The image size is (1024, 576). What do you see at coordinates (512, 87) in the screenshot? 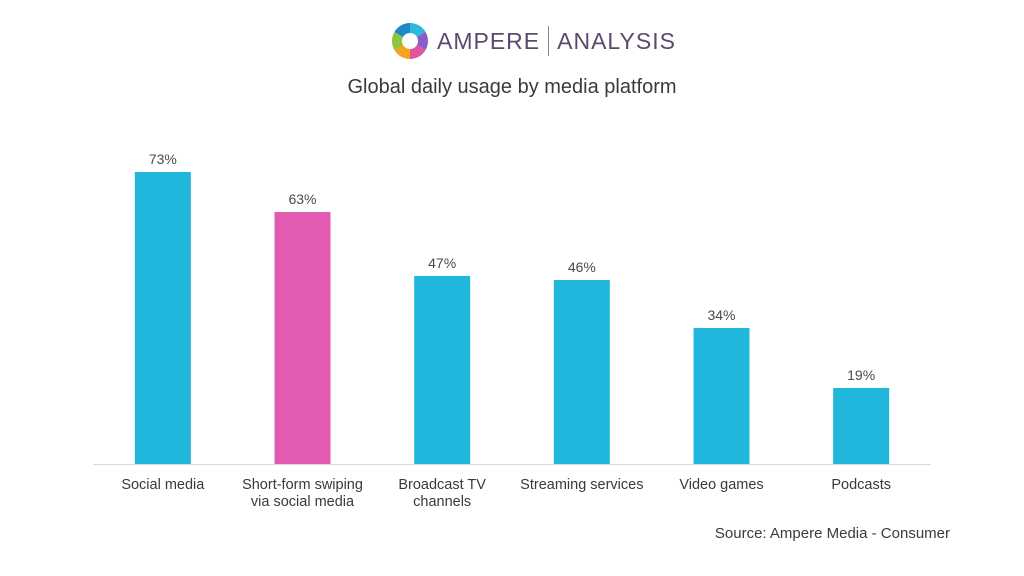
I see `chart-title: Global daily usage by media platform` at bounding box center [512, 87].